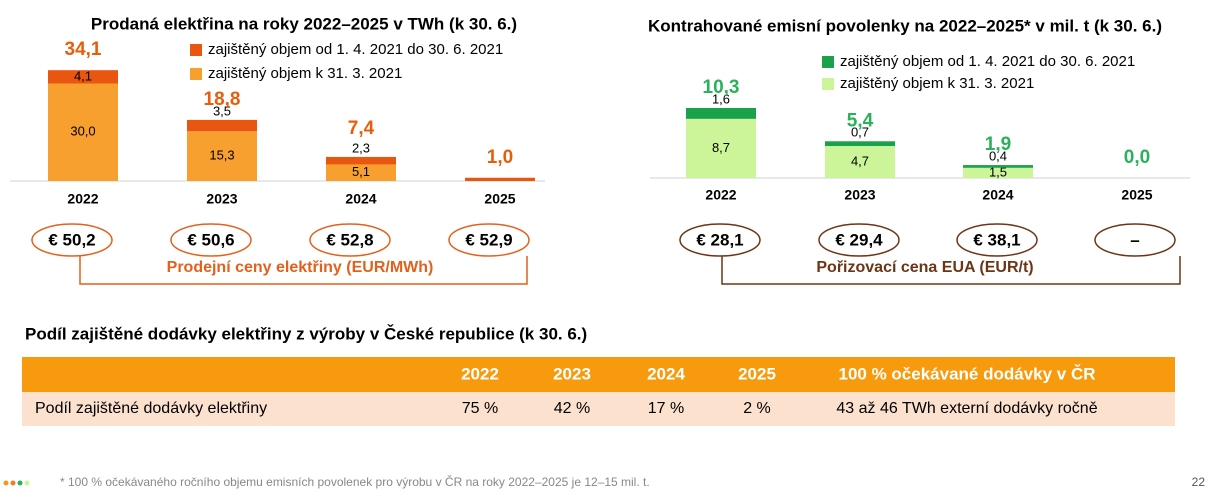 The height and width of the screenshot is (499, 1217). Describe the element at coordinates (757, 408) in the screenshot. I see `table-cell: 2 %` at that location.